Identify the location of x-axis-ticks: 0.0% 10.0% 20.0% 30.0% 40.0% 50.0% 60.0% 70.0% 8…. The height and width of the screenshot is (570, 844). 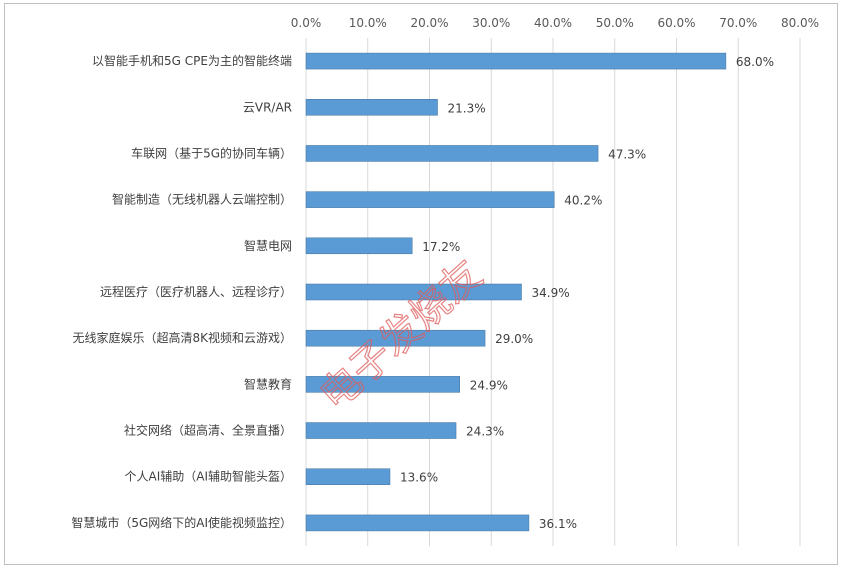
(555, 23).